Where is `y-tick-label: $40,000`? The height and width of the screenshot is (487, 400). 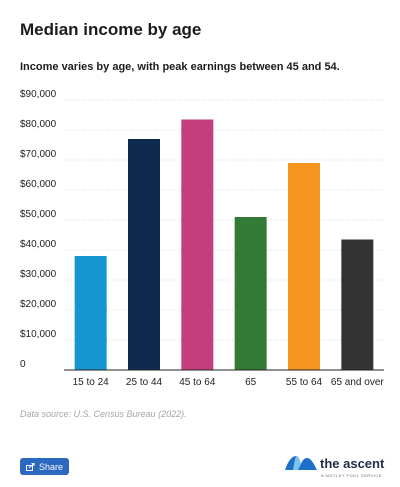 y-tick-label: $40,000 is located at coordinates (38, 244).